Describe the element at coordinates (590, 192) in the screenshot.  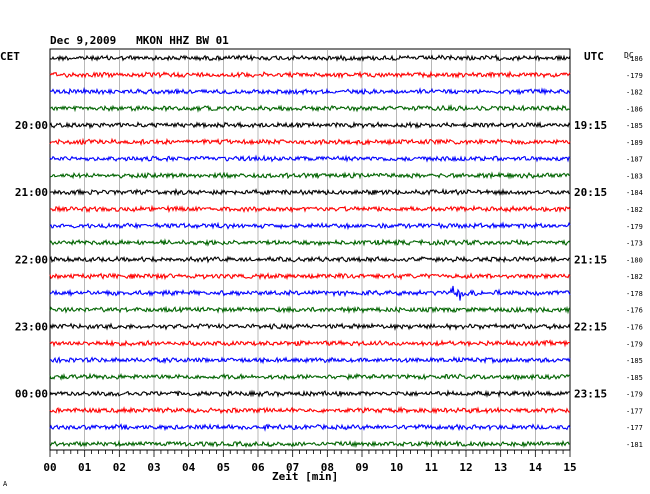
I see `right-hour-label: 20:15` at that location.